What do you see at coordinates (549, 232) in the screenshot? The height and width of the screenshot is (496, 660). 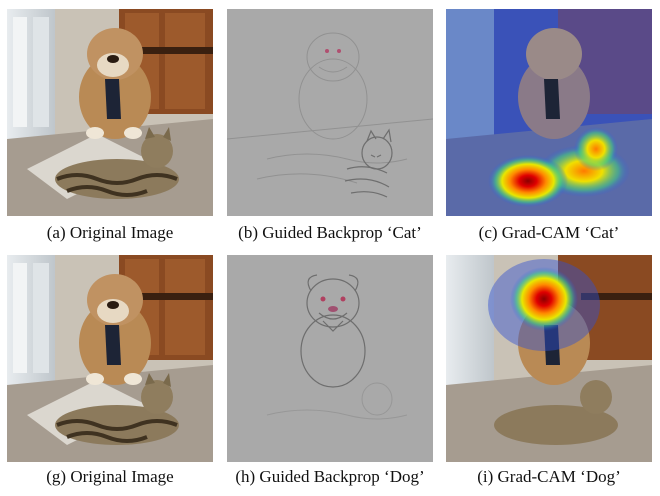 I see `caption-c: (c) Grad-CAM ‘Cat’` at bounding box center [549, 232].